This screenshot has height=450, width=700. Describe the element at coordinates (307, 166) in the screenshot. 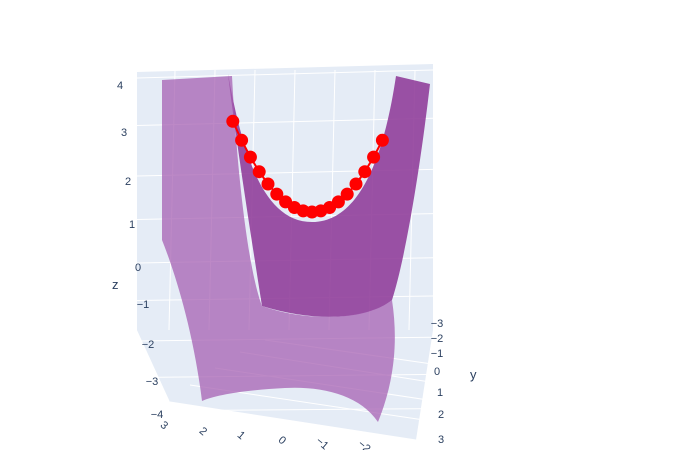

I see `scatter-trace` at that location.